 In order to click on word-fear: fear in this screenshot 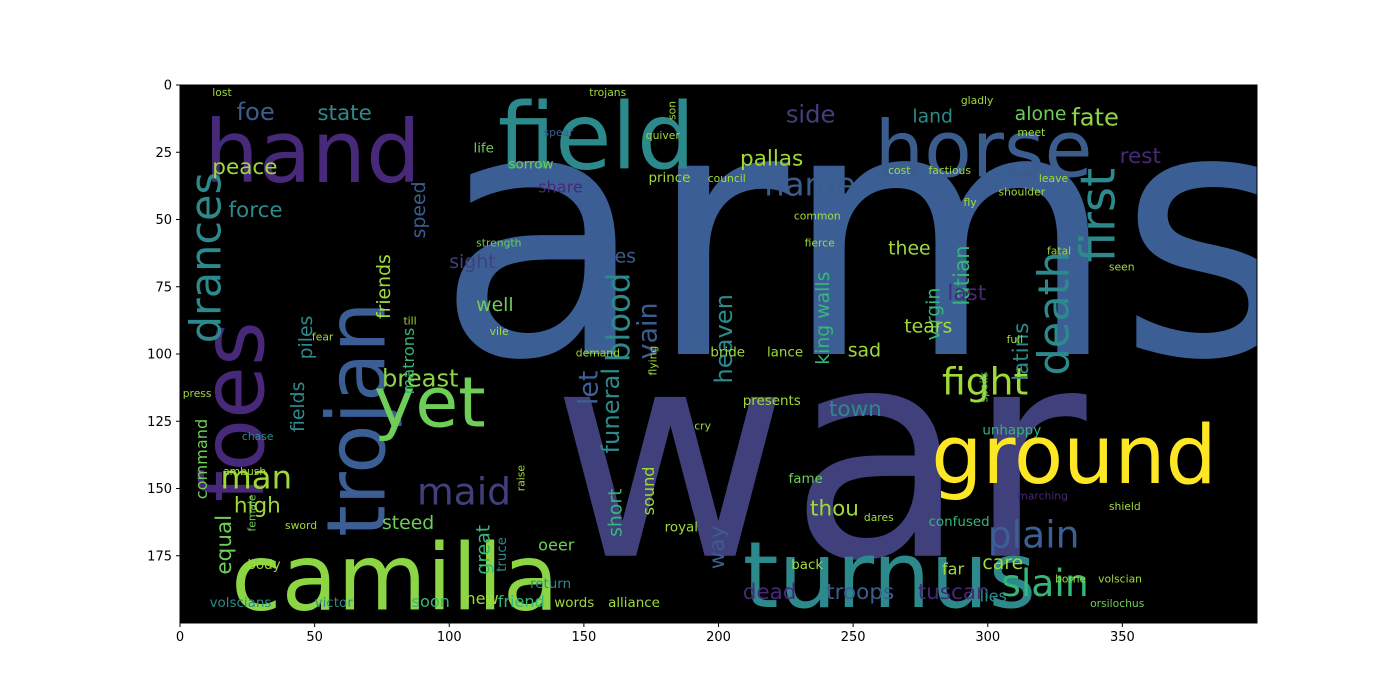, I will do `click(323, 337)`.